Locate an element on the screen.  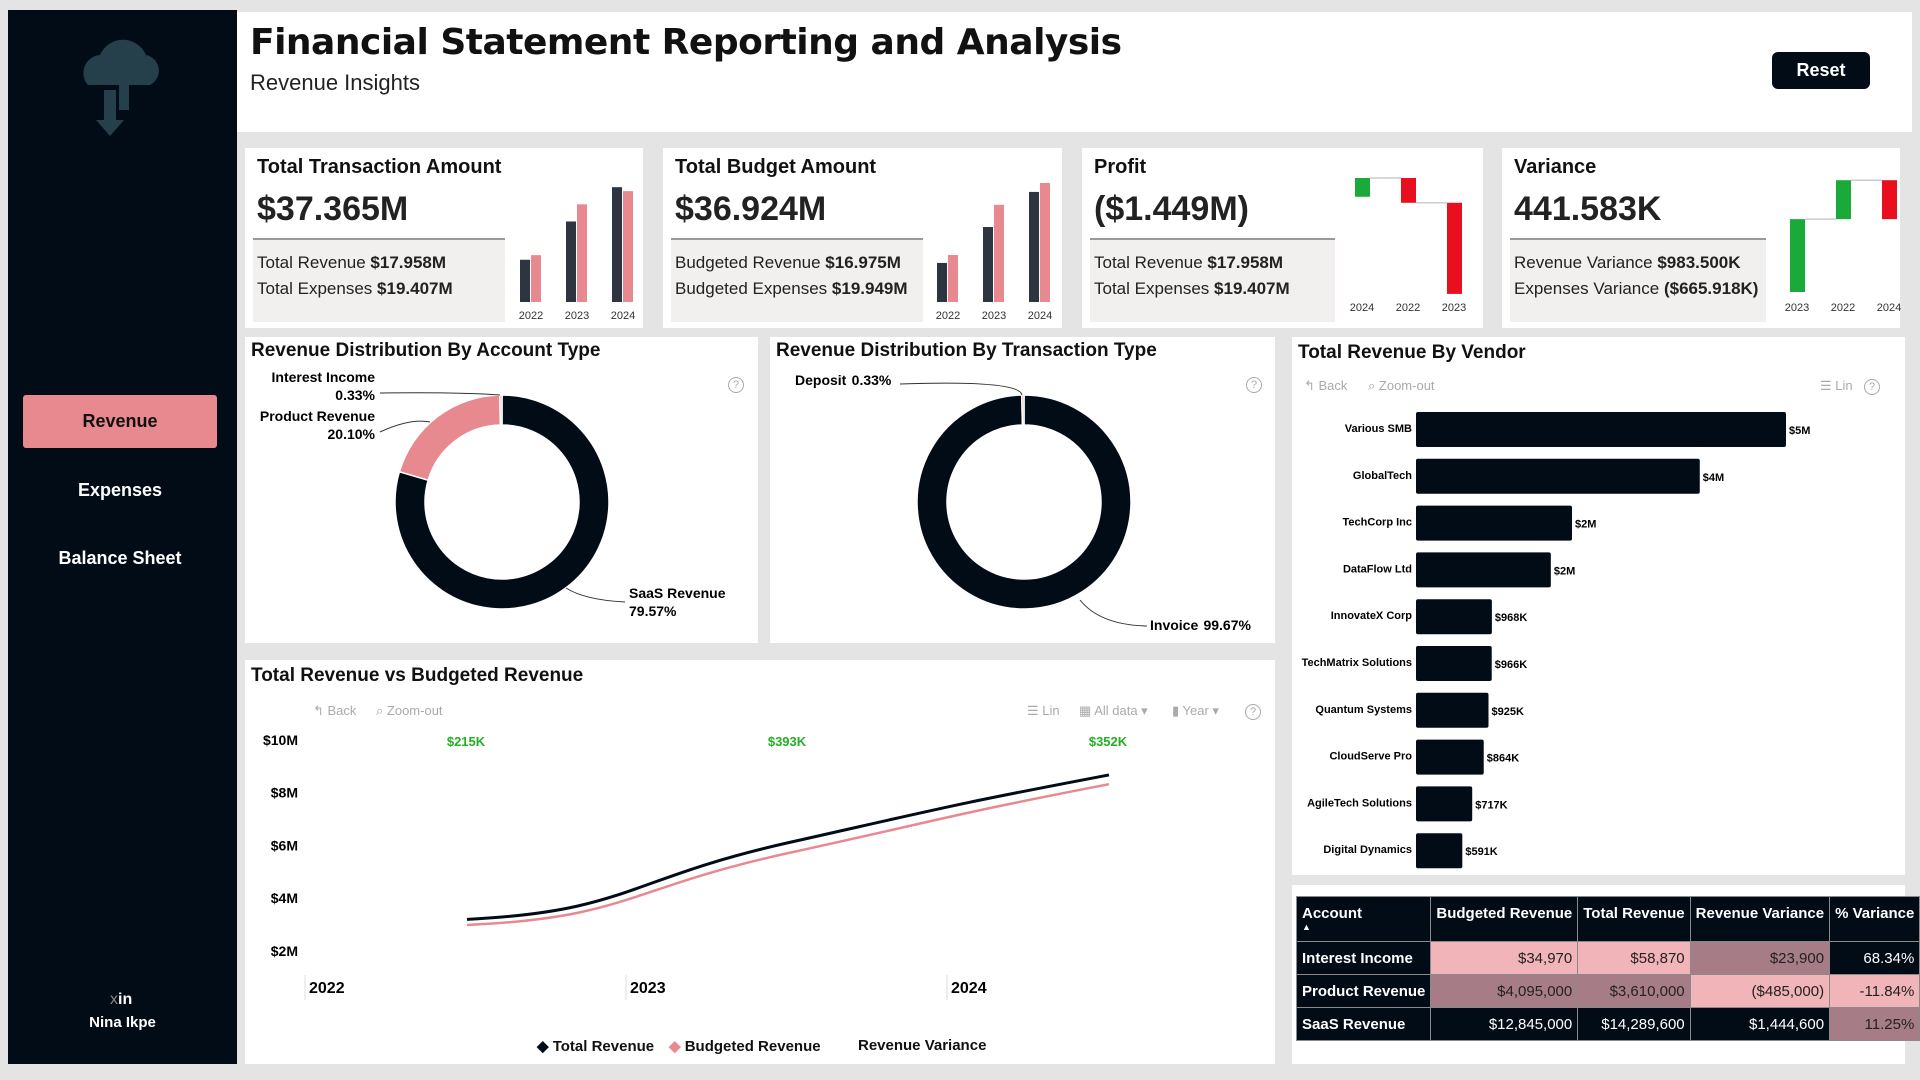
column-header-label: Total Revenue is located at coordinates (1634, 913).